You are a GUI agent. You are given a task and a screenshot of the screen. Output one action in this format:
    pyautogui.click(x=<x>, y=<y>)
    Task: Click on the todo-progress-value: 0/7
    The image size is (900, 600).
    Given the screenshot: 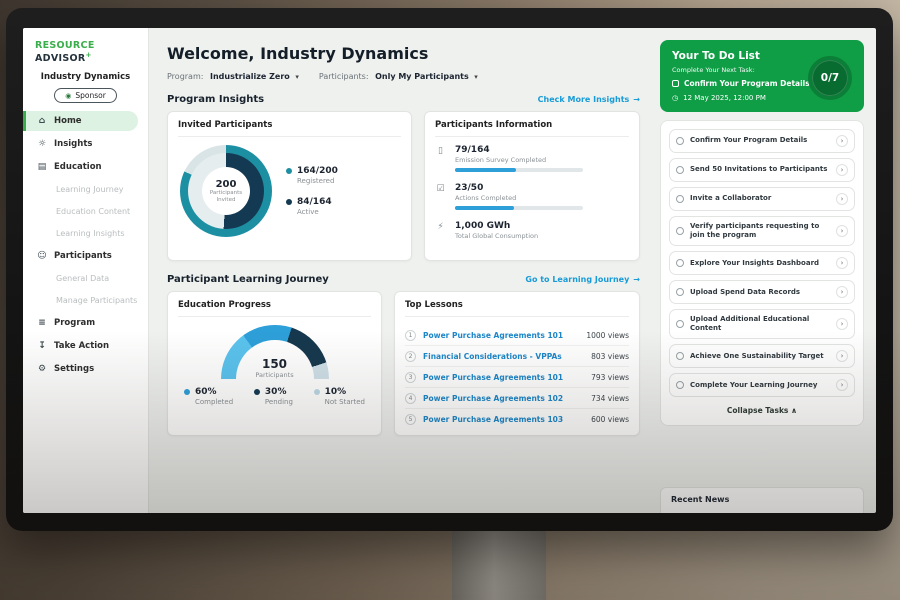 What is the action you would take?
    pyautogui.click(x=830, y=78)
    